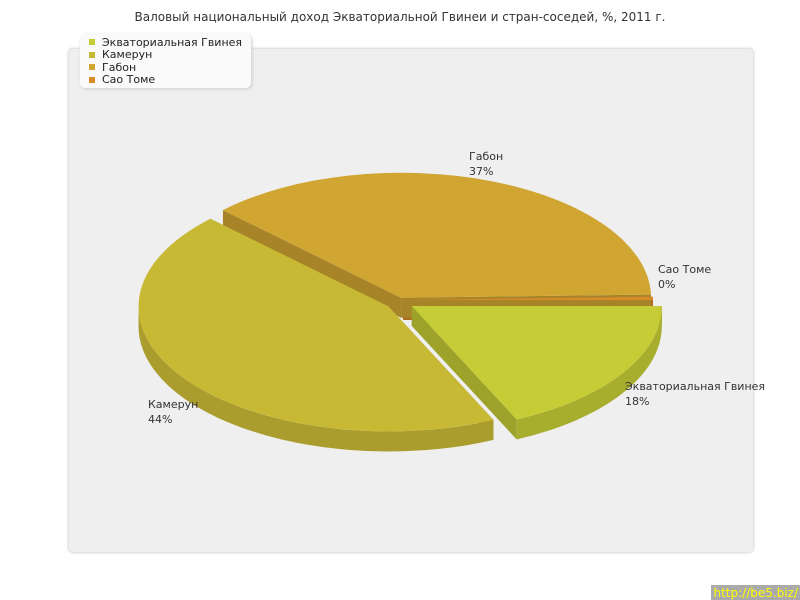 The width and height of the screenshot is (800, 600). I want to click on data-label-value: 18%, so click(637, 401).